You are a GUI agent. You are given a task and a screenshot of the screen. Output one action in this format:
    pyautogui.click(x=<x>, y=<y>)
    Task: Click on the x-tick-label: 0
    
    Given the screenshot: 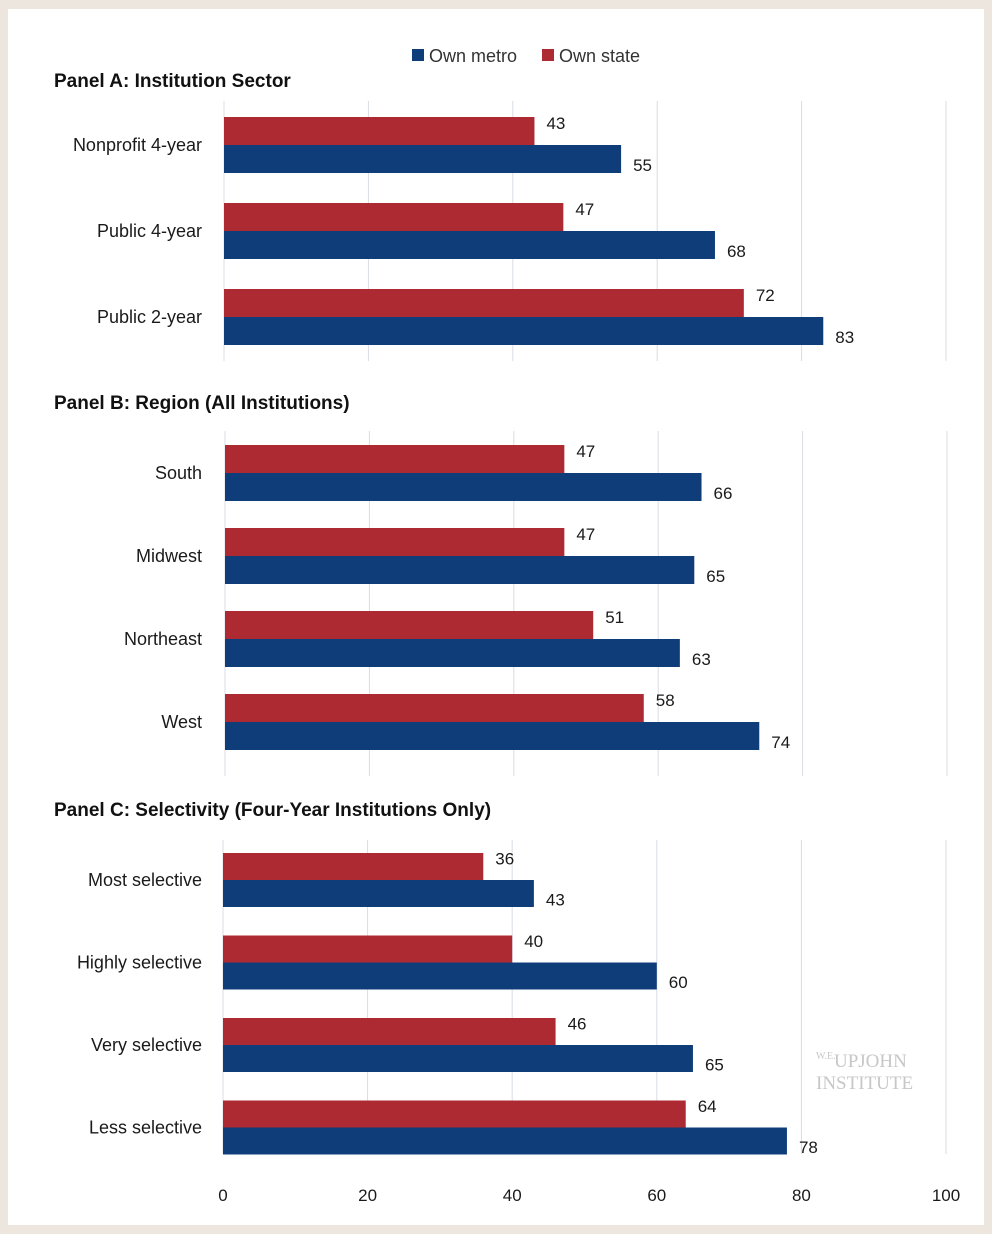 What is the action you would take?
    pyautogui.click(x=222, y=1195)
    